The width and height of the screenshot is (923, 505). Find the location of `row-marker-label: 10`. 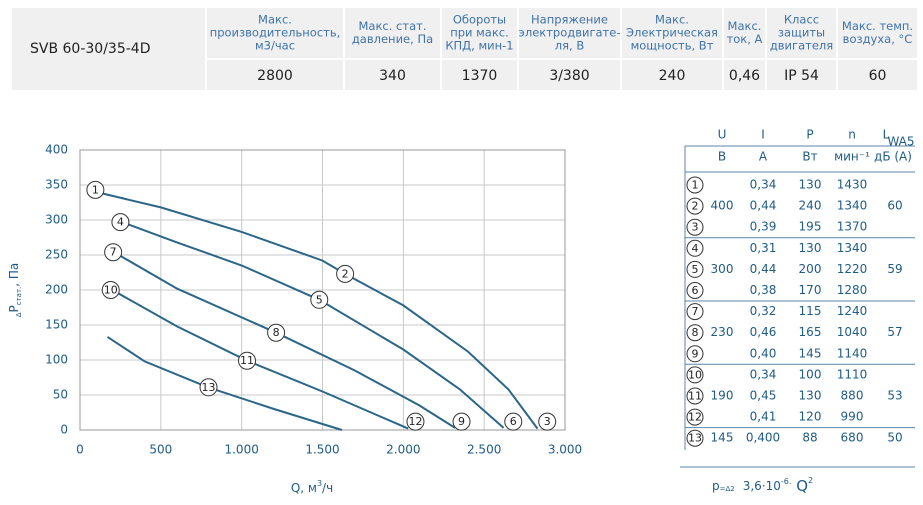

row-marker-label: 10 is located at coordinates (695, 374).